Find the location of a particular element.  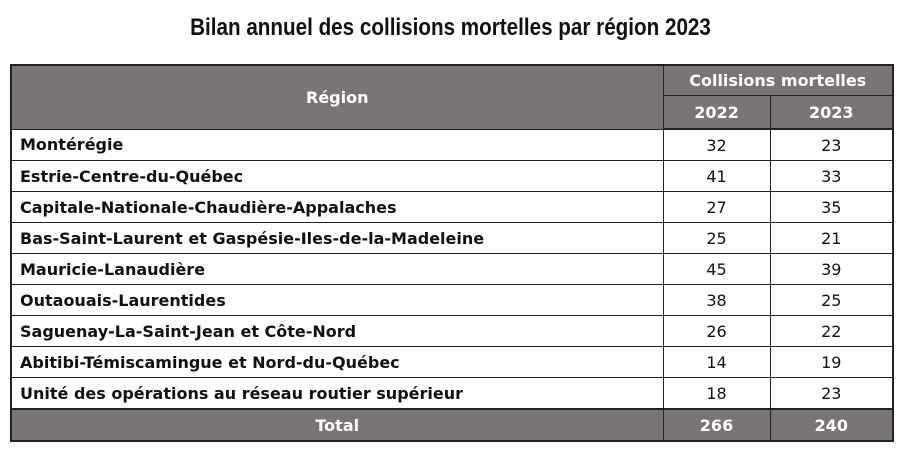

value-2023-cell: 35 is located at coordinates (831, 207).